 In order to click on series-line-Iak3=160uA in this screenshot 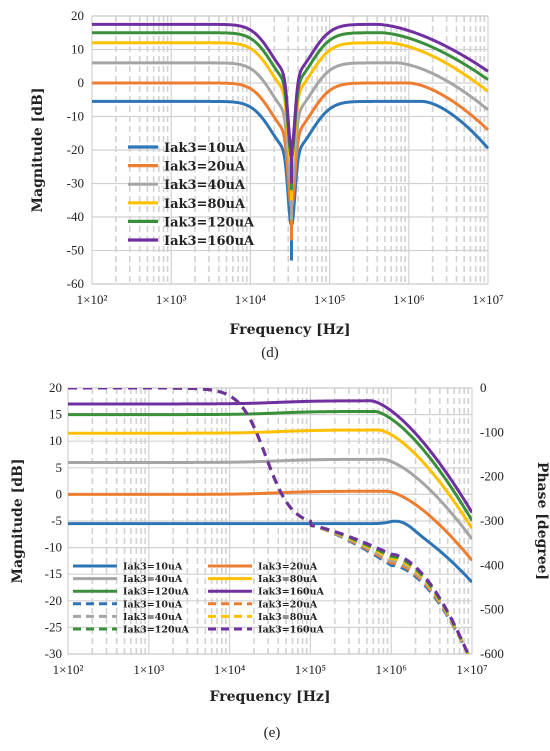, I will do `click(290, 86)`.